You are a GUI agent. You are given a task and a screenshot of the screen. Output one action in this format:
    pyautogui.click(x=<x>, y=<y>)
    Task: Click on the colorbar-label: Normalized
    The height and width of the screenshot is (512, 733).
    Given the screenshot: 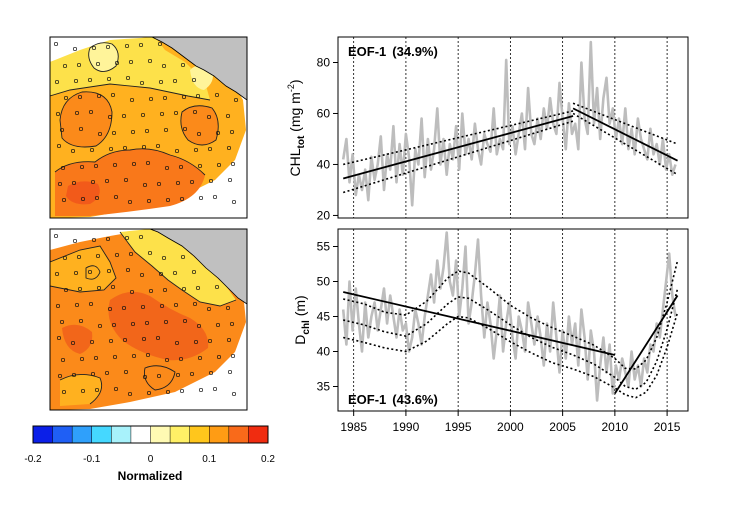 What is the action you would take?
    pyautogui.click(x=150, y=476)
    